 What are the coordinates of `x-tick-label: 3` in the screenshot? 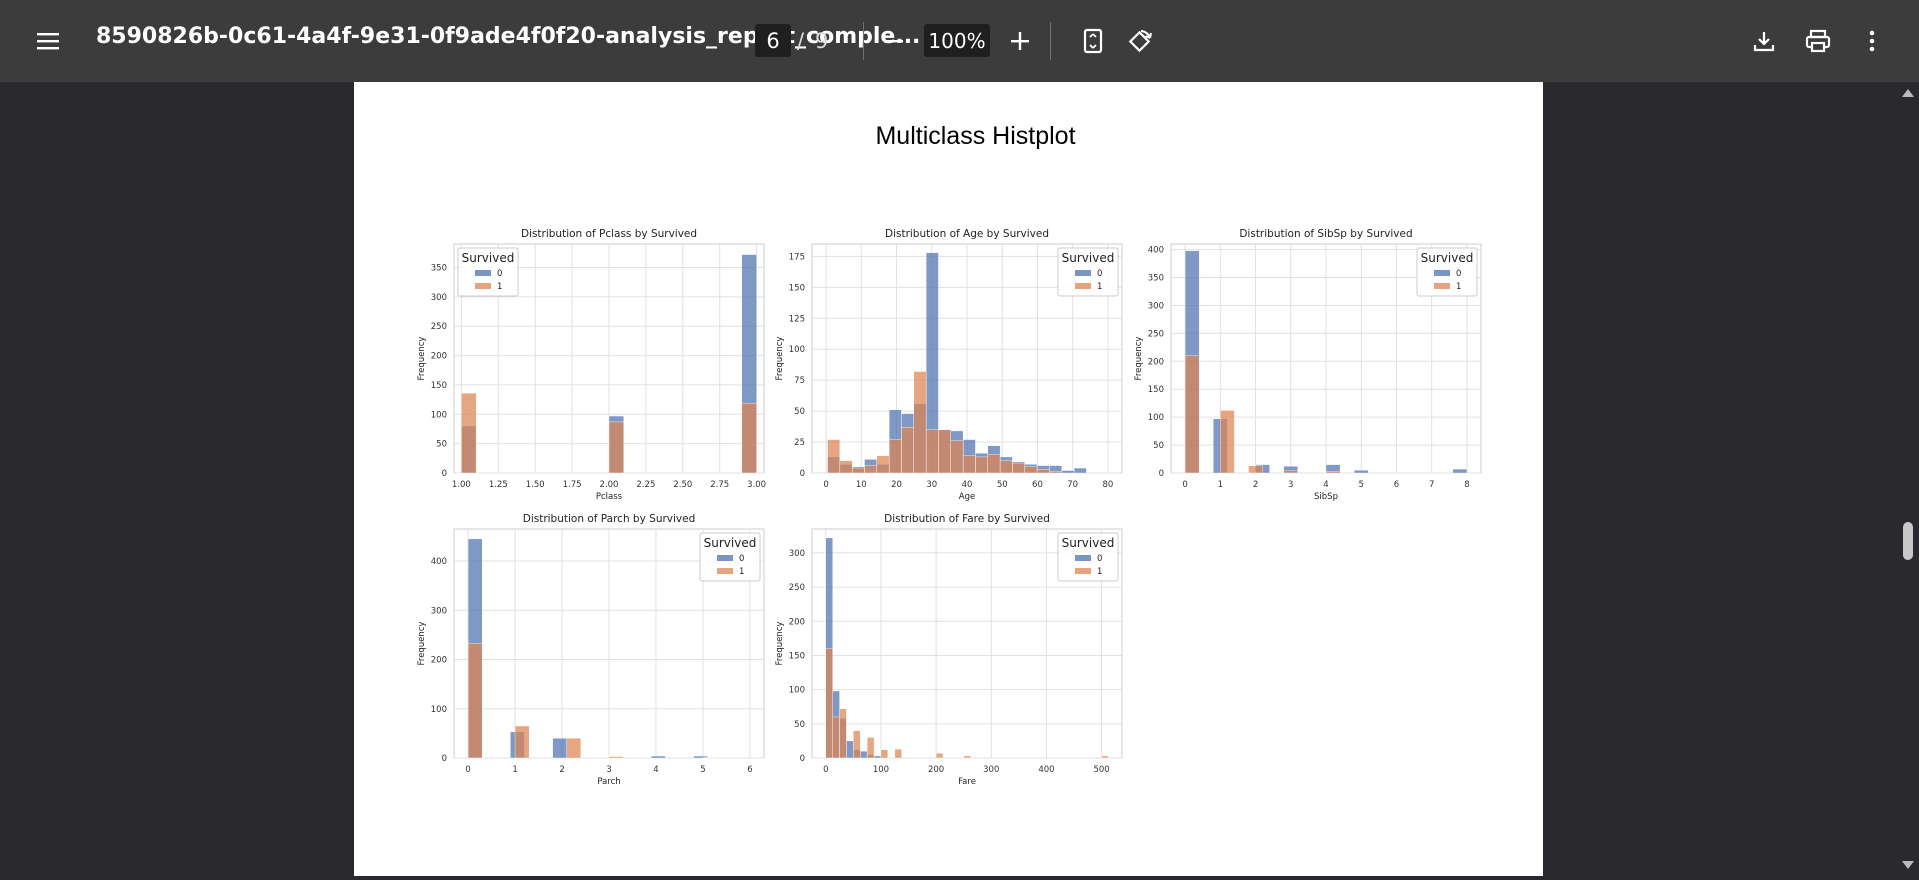 It's located at (608, 770).